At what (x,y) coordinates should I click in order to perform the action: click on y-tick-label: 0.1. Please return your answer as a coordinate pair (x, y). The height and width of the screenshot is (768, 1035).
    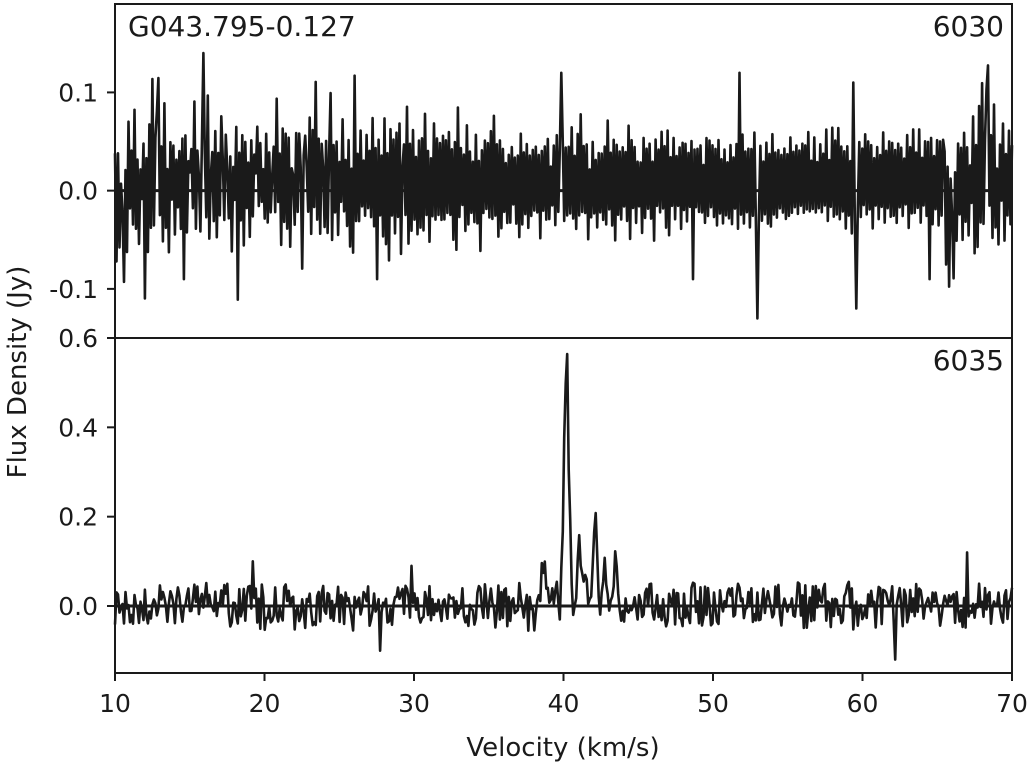
    Looking at the image, I should click on (78, 92).